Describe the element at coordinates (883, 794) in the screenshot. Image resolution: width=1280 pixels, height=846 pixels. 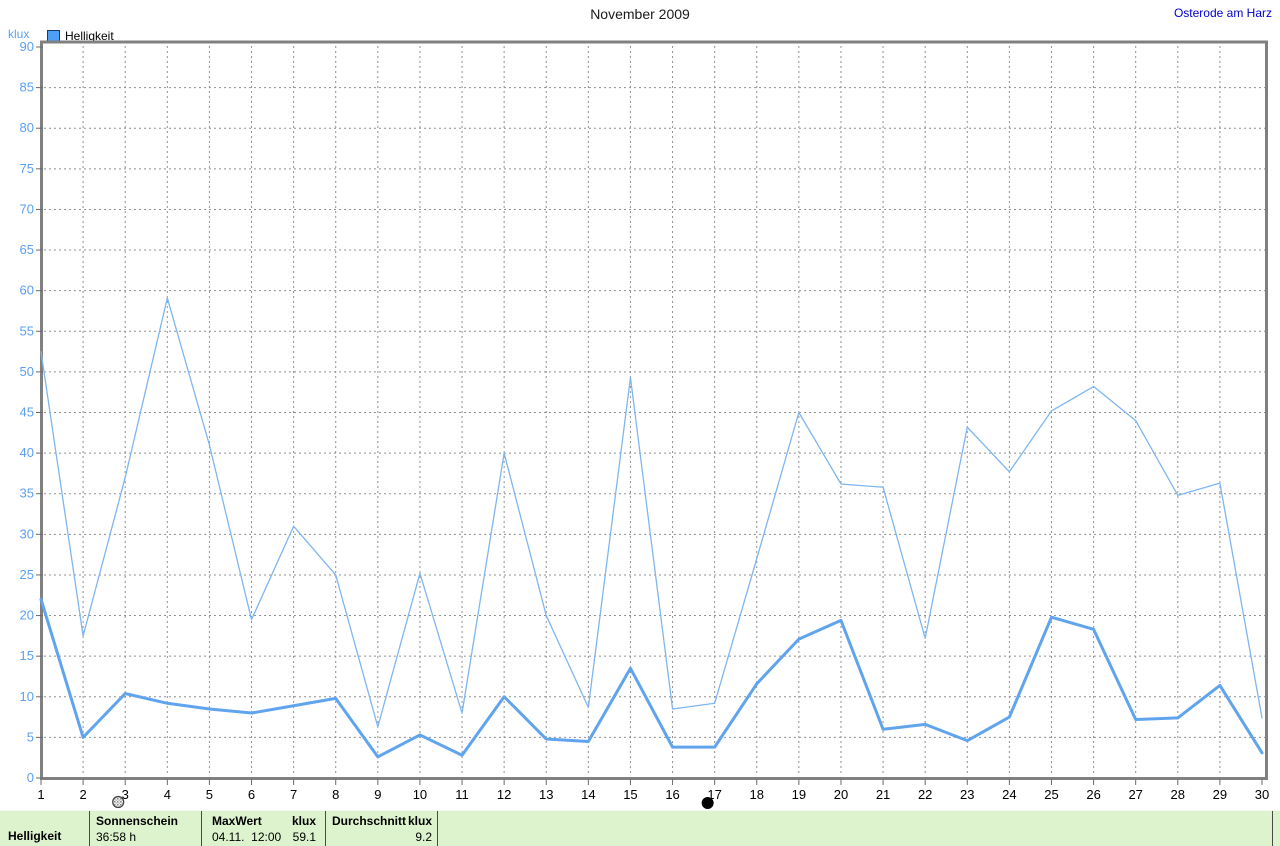
I see `x-tick-label: 21` at that location.